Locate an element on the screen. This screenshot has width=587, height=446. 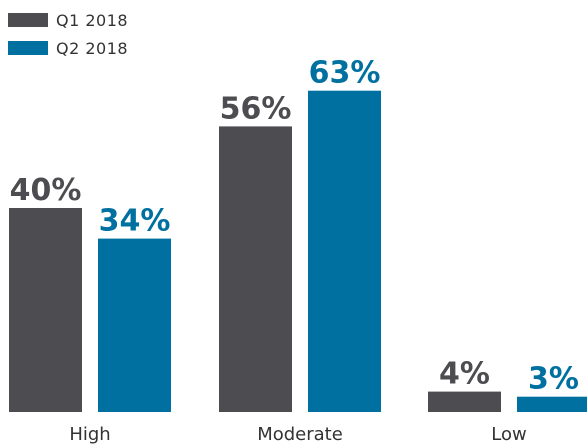
bar-high-q1 is located at coordinates (45, 310).